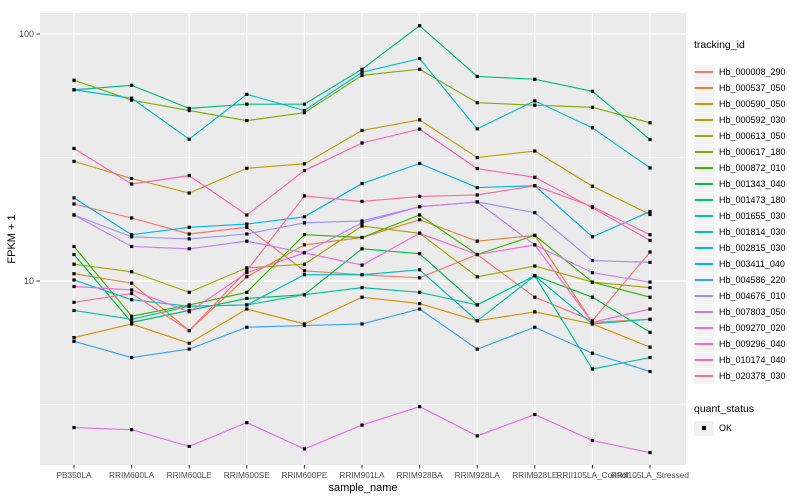 Image resolution: width=800 pixels, height=500 pixels. Describe the element at coordinates (746, 120) in the screenshot. I see `legend-item-Hb_000592_030: Hb_000592_030` at that location.